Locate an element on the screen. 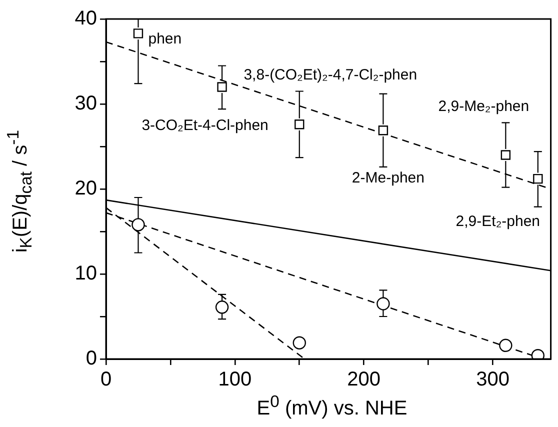 This screenshot has width=558, height=427. x-tick-label: 300 is located at coordinates (493, 379).